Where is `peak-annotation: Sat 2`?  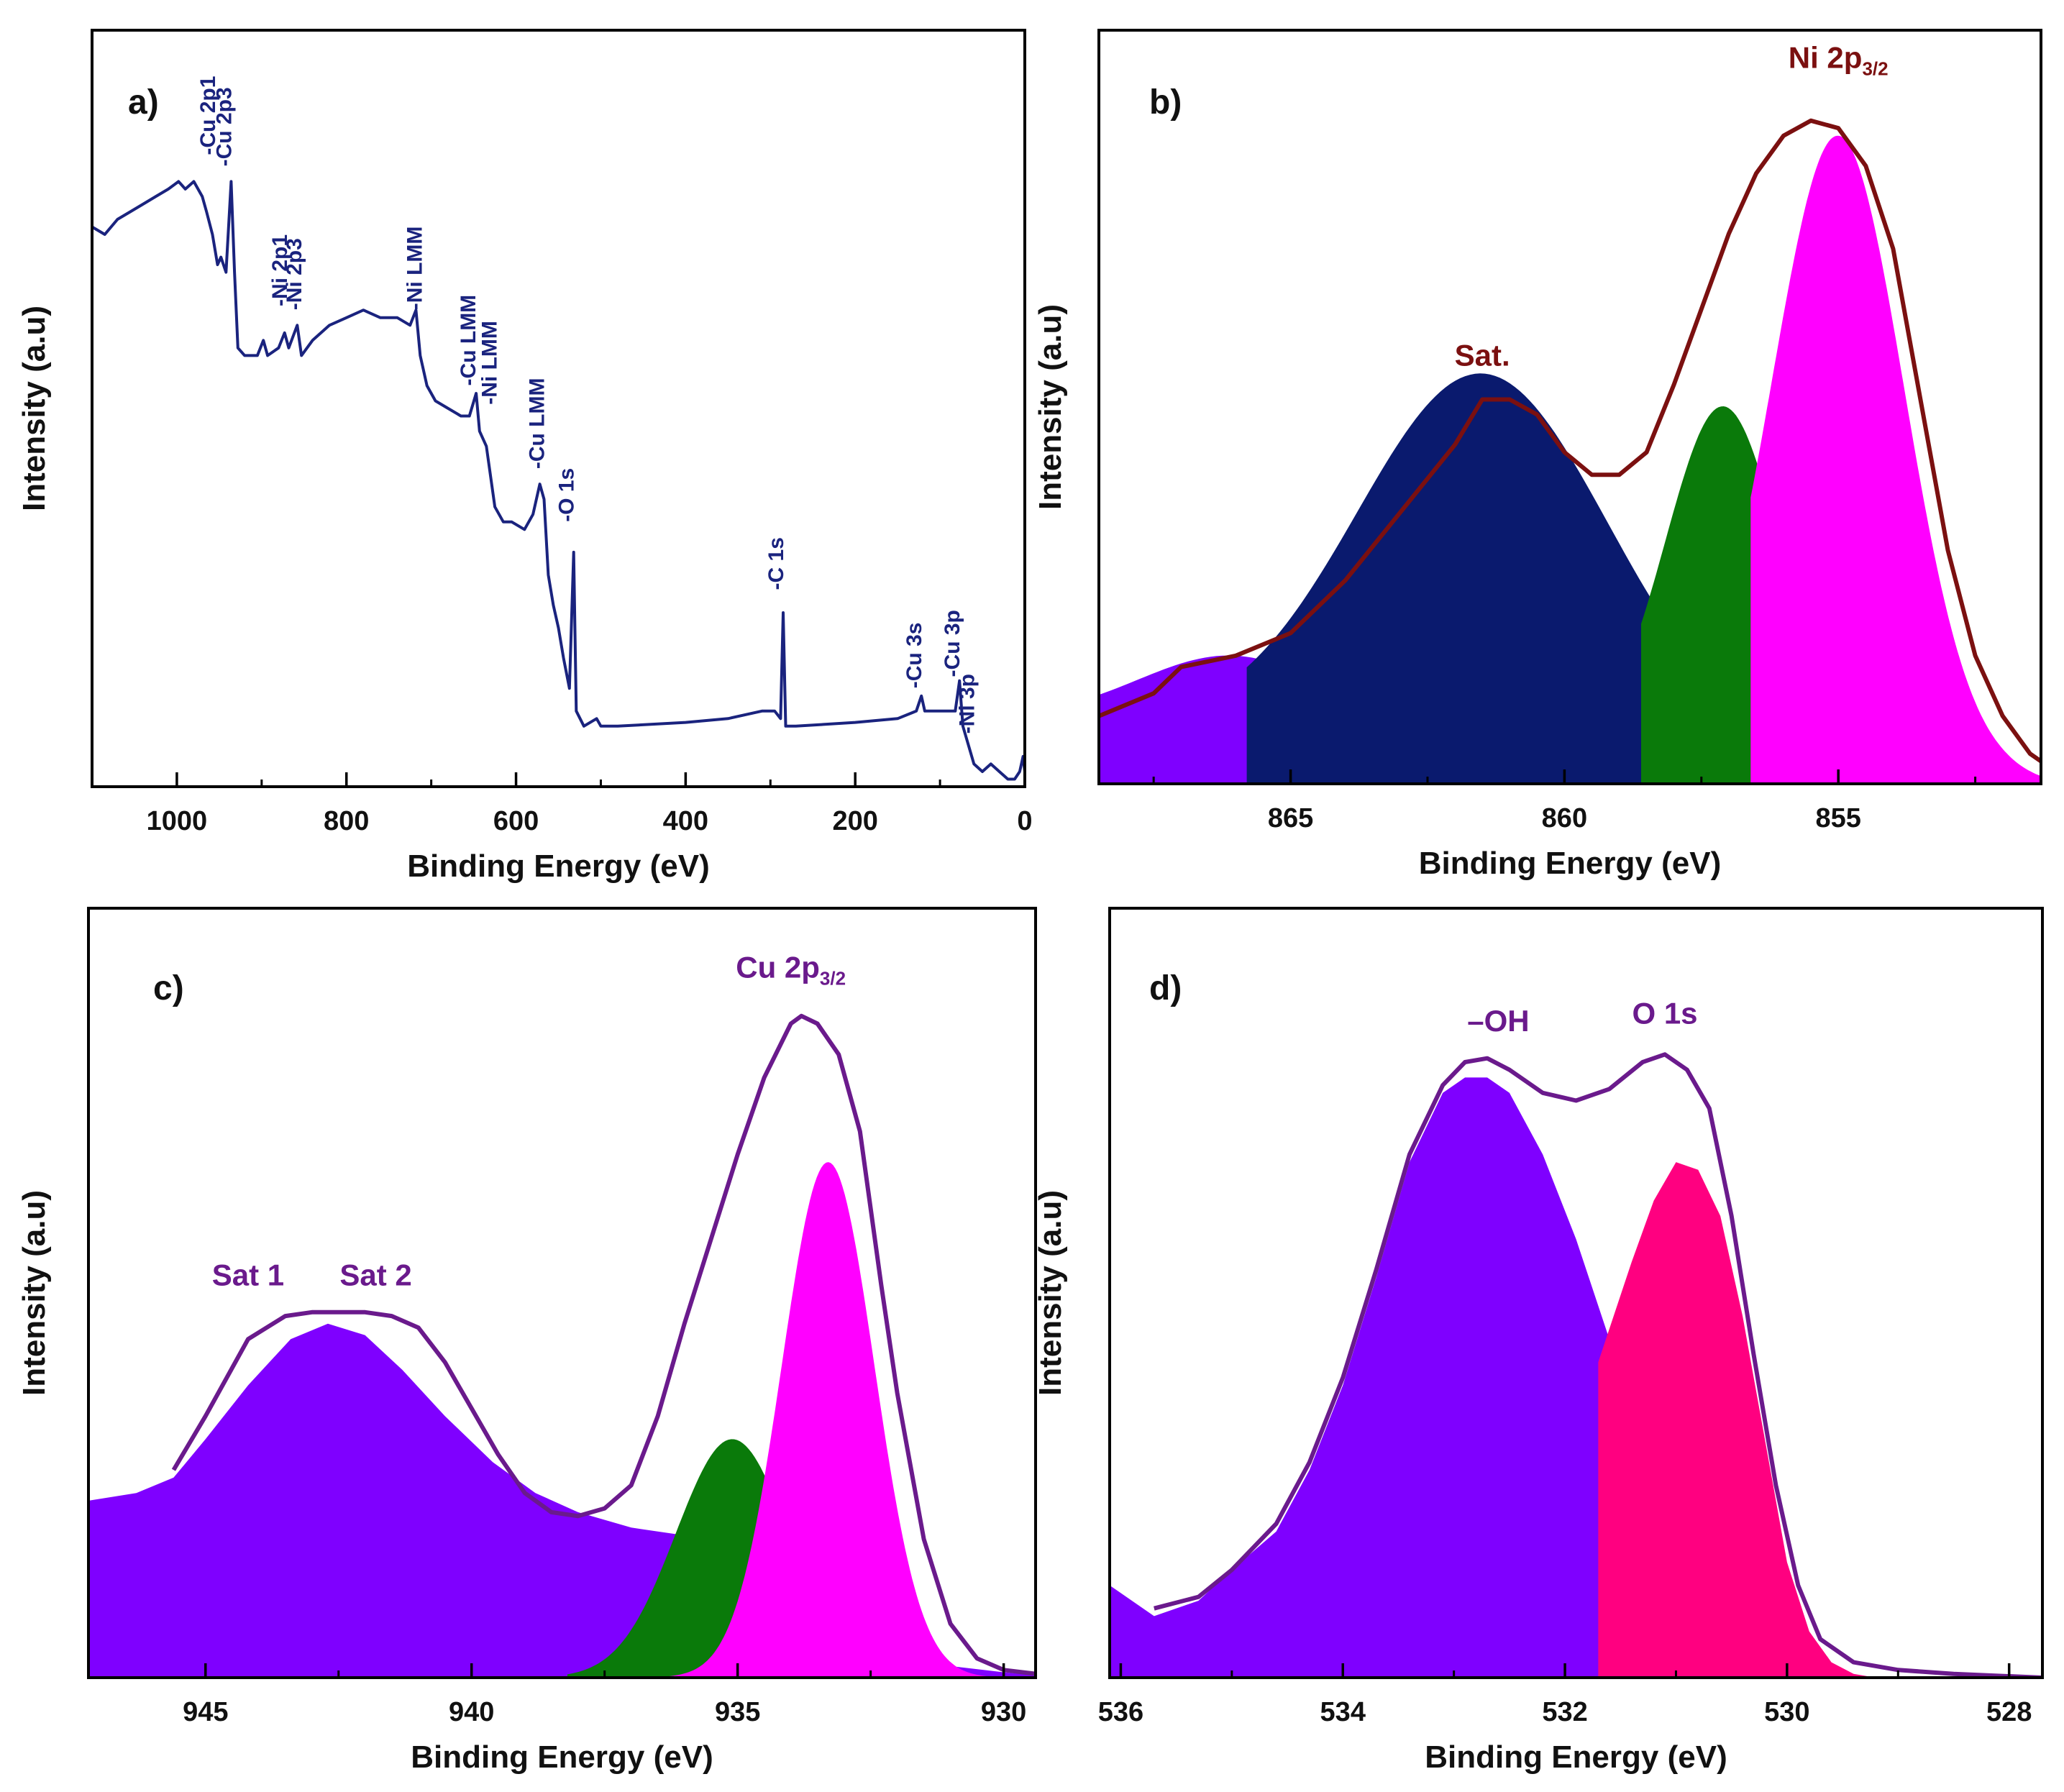
peak-annotation: Sat 2 is located at coordinates (375, 1275).